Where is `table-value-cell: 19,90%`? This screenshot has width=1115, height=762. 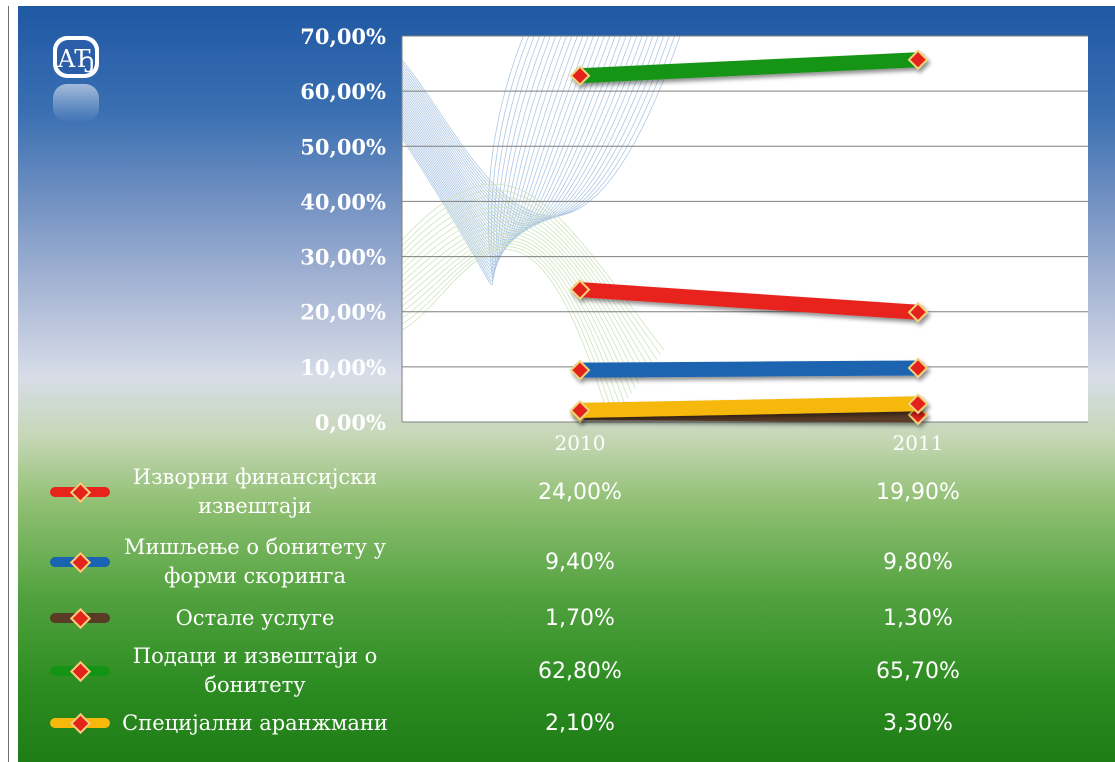 table-value-cell: 19,90% is located at coordinates (918, 492).